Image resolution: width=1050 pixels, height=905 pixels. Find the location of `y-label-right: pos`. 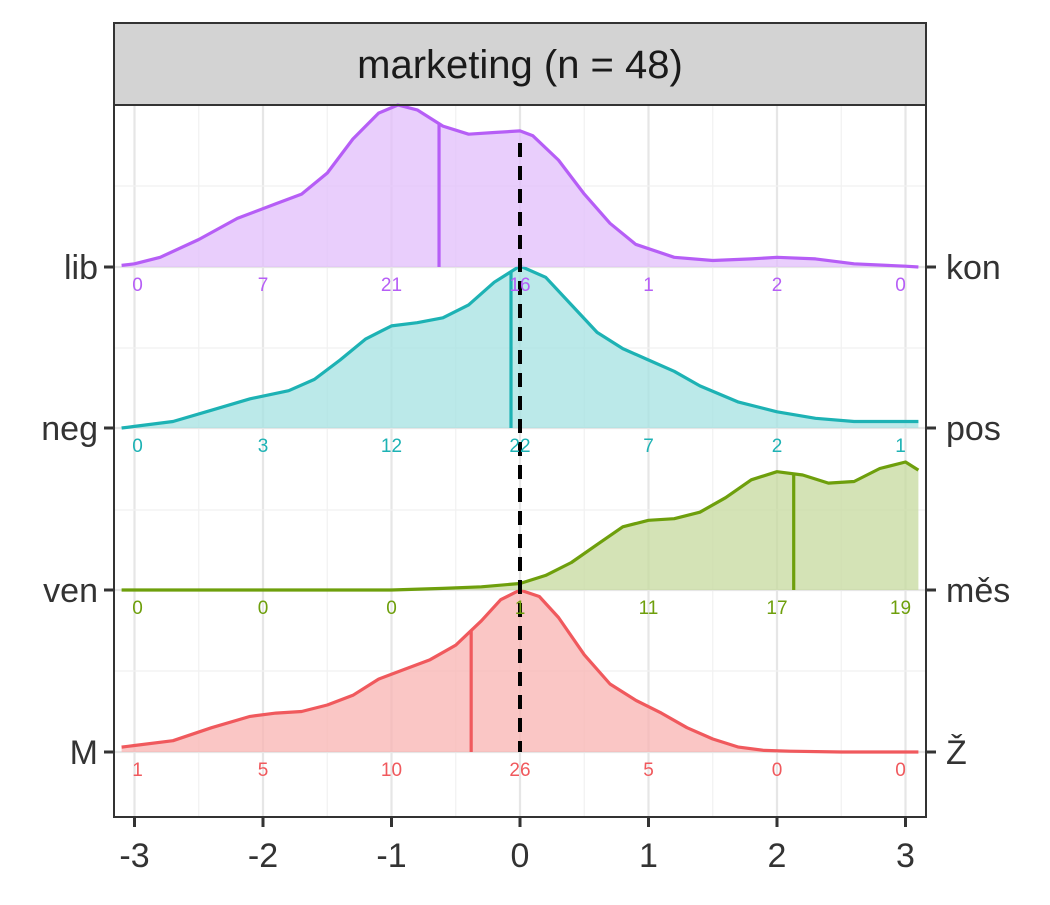

y-label-right: pos is located at coordinates (973, 429).